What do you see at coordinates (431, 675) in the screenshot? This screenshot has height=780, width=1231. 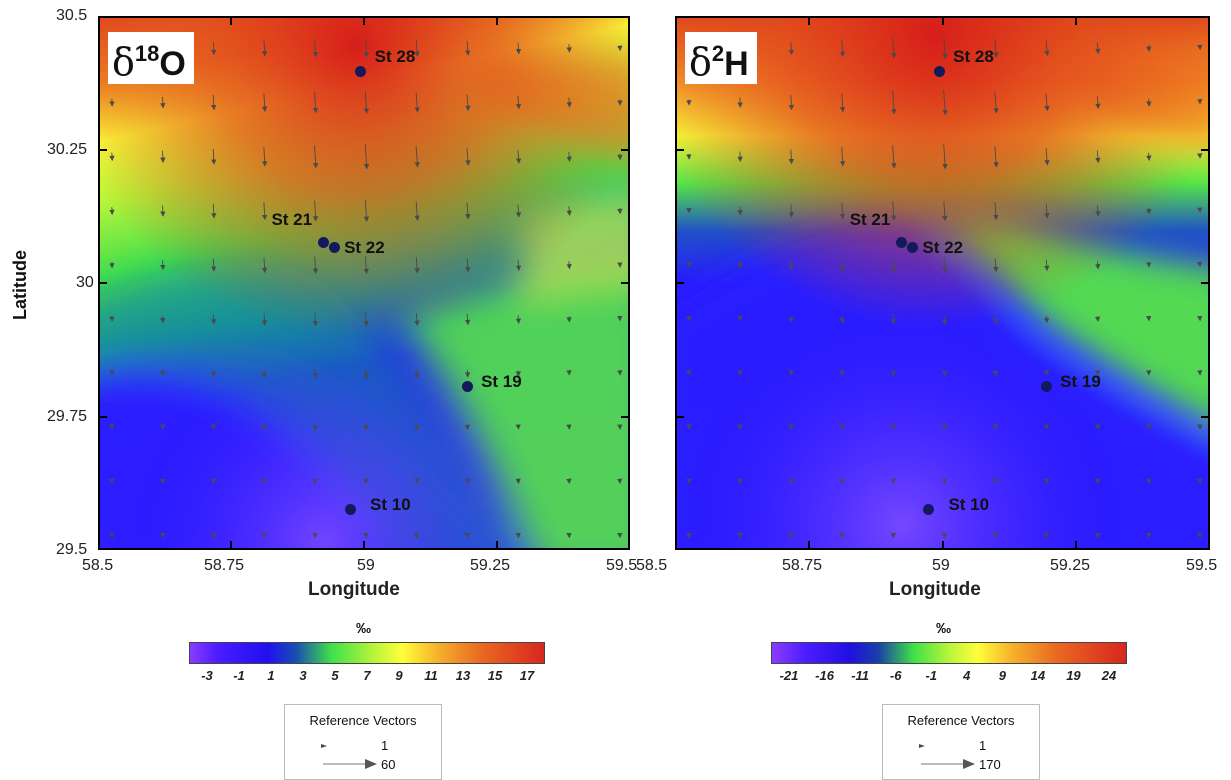 I see `colorbar-tick-label: 11` at bounding box center [431, 675].